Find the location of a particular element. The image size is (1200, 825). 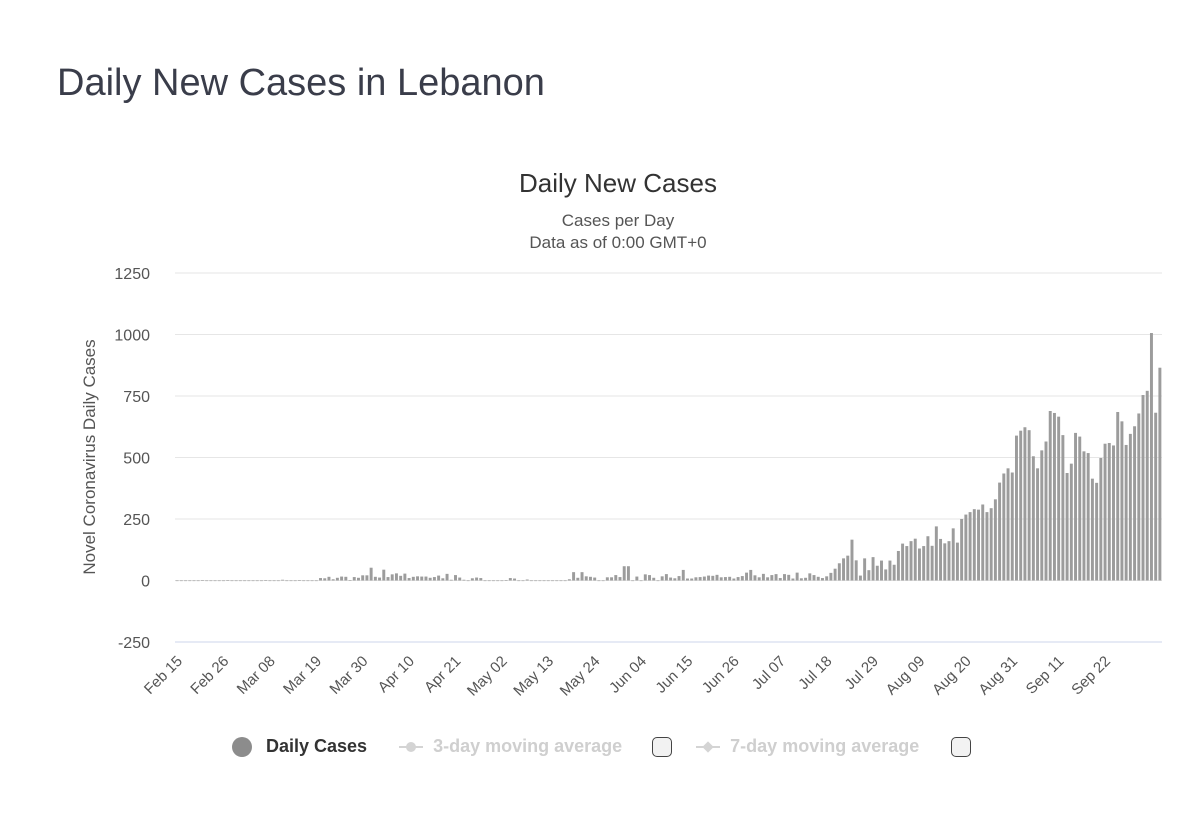

legend-item-3-day-average: 3-day moving average is located at coordinates (510, 746).